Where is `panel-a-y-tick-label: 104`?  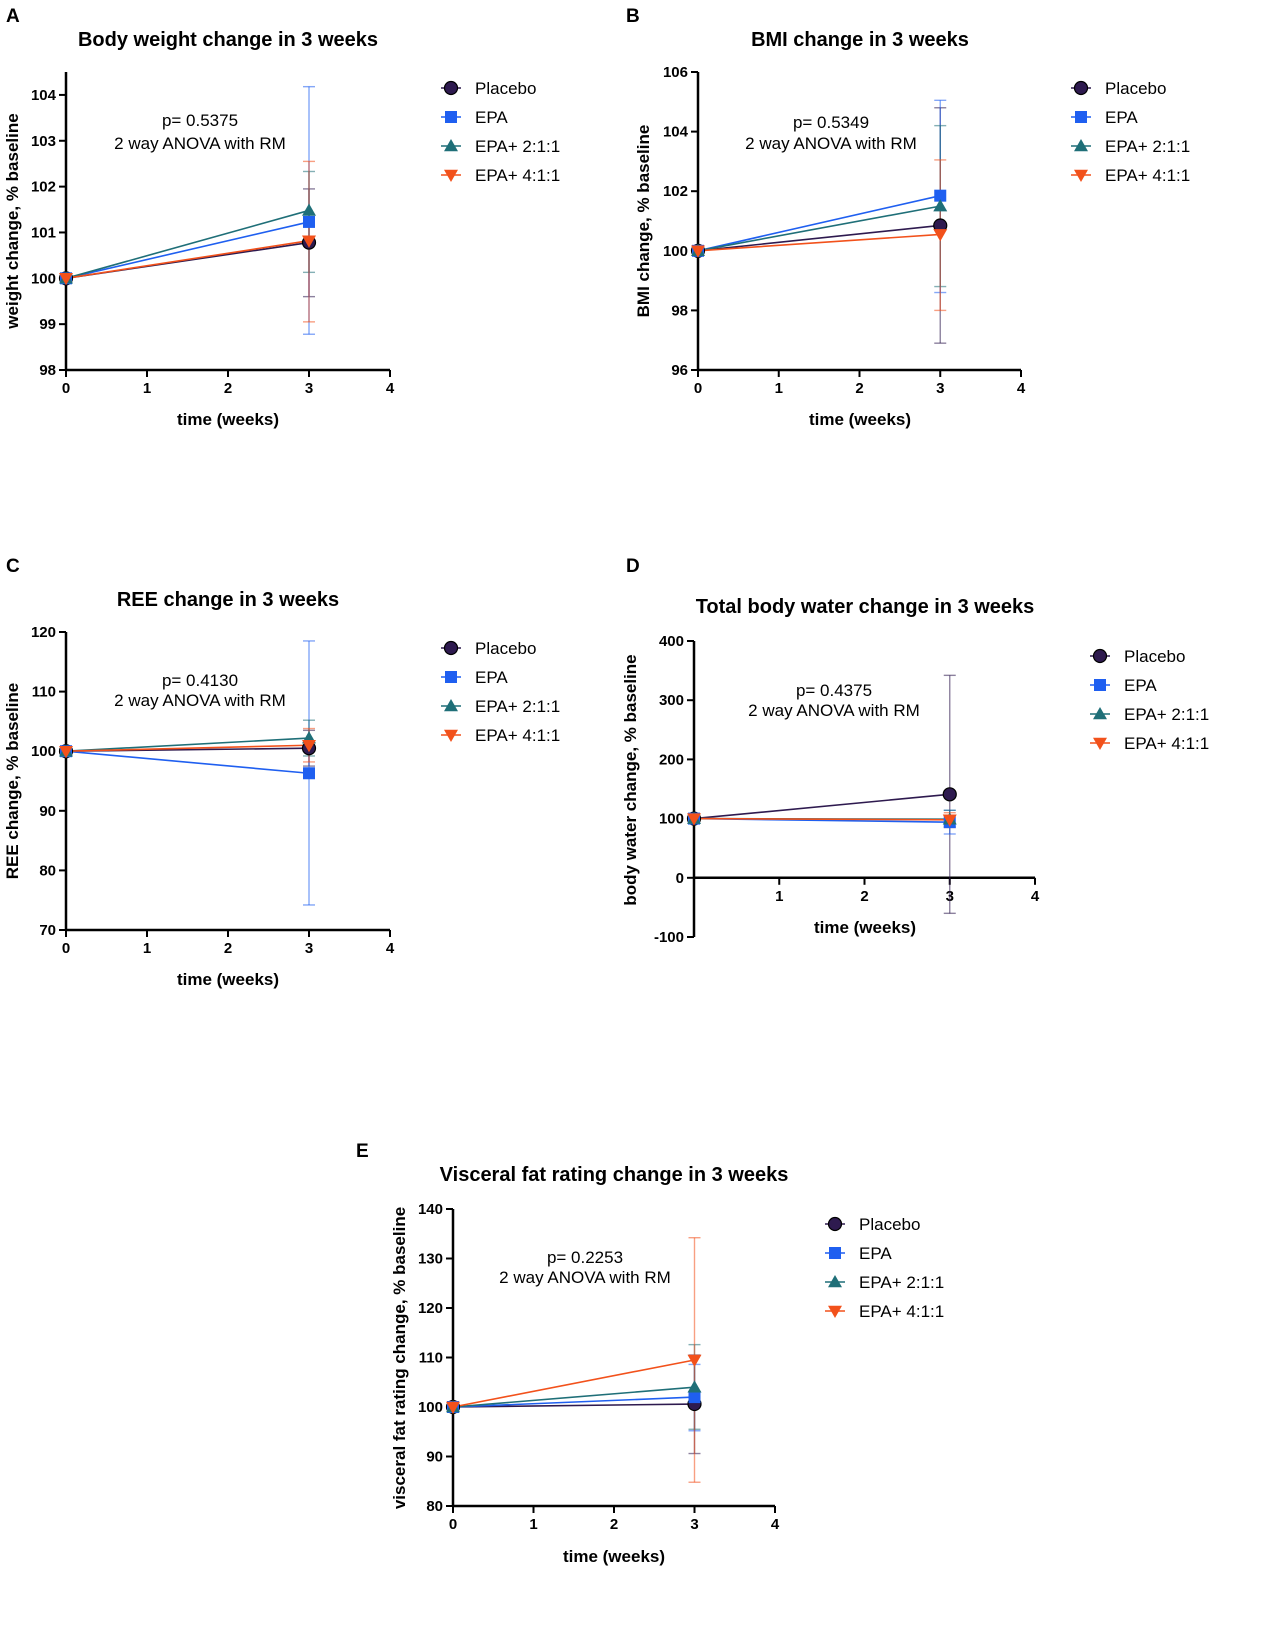 panel-a-y-tick-label: 104 is located at coordinates (44, 95).